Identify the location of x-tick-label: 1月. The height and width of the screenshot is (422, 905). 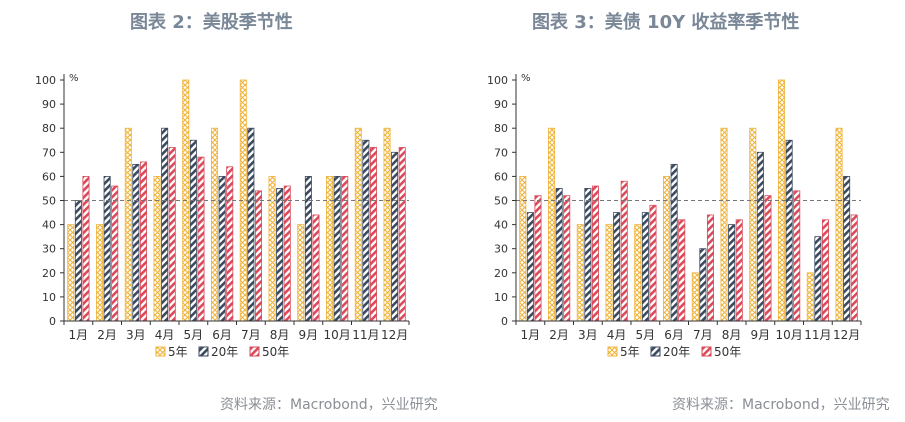
(79, 335).